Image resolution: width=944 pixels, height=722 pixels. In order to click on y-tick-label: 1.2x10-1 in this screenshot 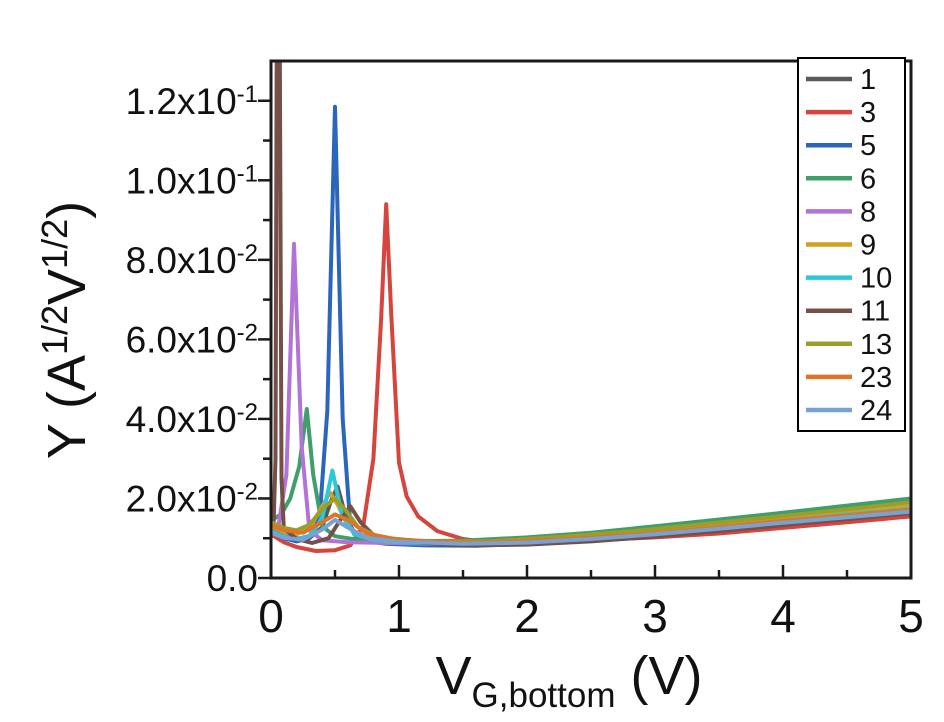, I will do `click(192, 101)`.